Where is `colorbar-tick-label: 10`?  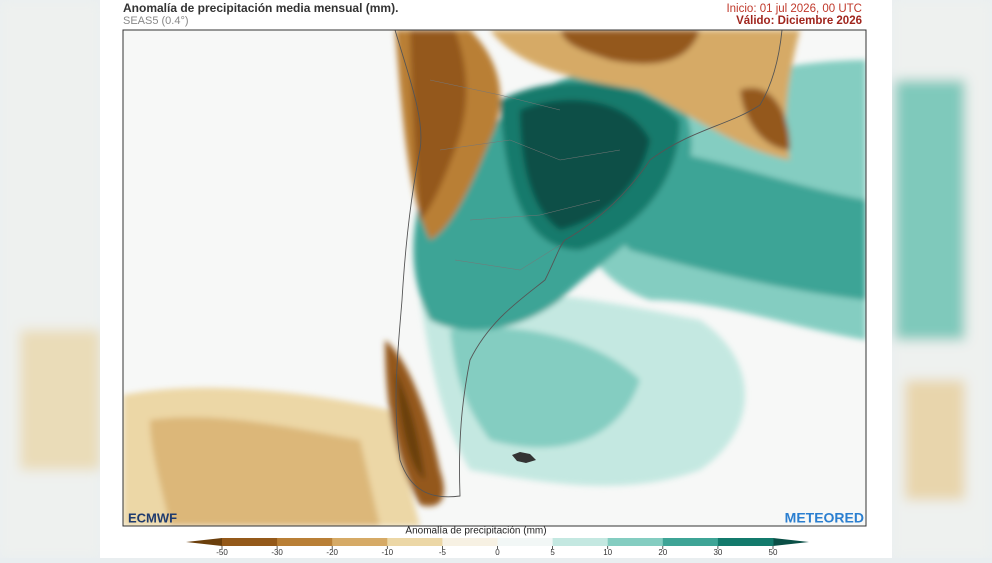
colorbar-tick-label: 10 is located at coordinates (607, 552).